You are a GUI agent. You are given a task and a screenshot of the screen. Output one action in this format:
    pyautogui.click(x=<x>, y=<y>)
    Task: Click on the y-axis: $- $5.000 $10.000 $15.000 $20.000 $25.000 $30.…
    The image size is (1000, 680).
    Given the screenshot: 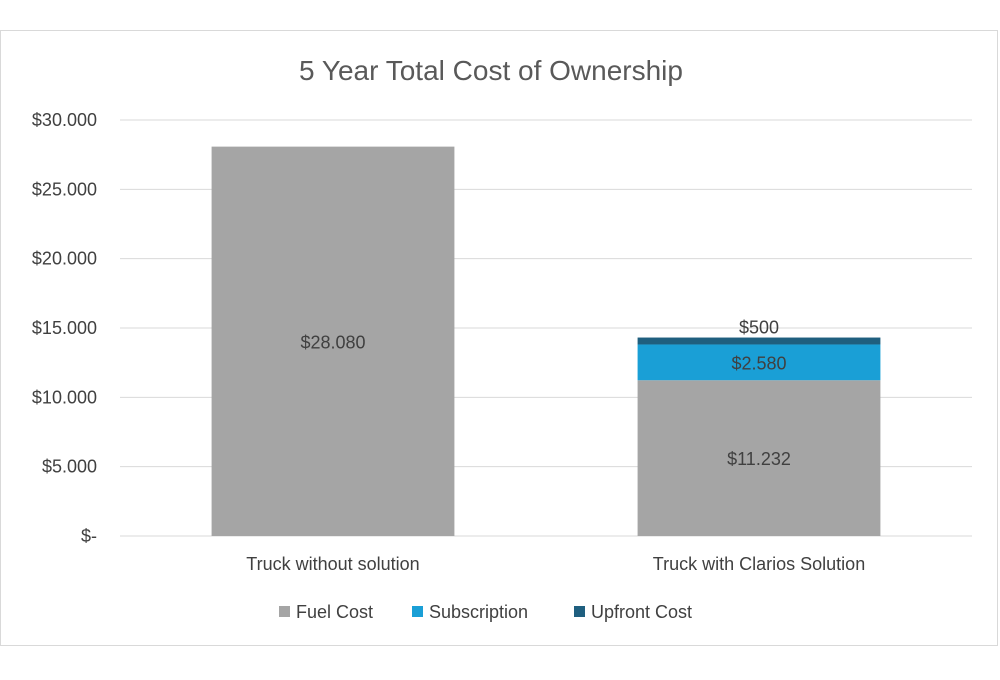 What is the action you would take?
    pyautogui.click(x=64, y=328)
    